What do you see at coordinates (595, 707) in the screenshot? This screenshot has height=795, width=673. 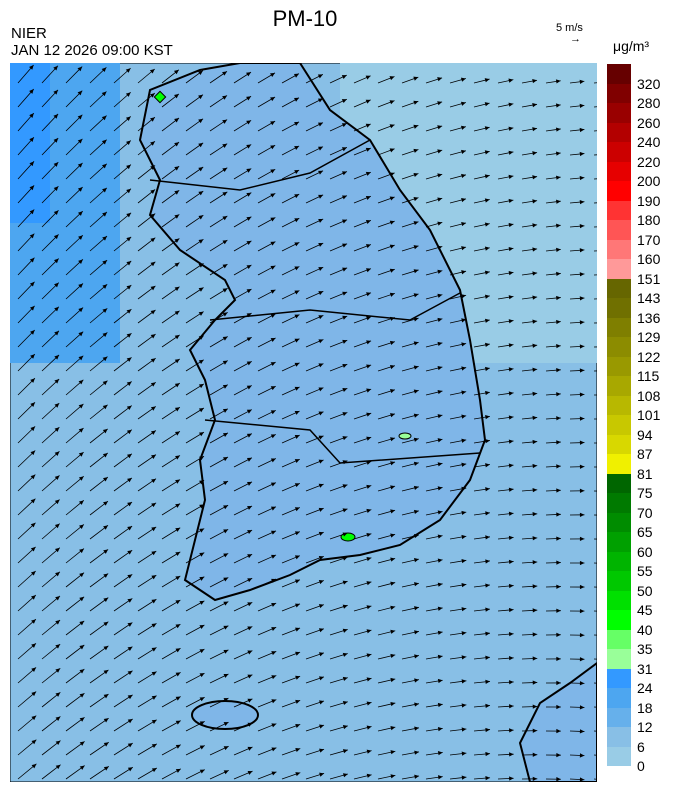 I see `wind-arrow` at bounding box center [595, 707].